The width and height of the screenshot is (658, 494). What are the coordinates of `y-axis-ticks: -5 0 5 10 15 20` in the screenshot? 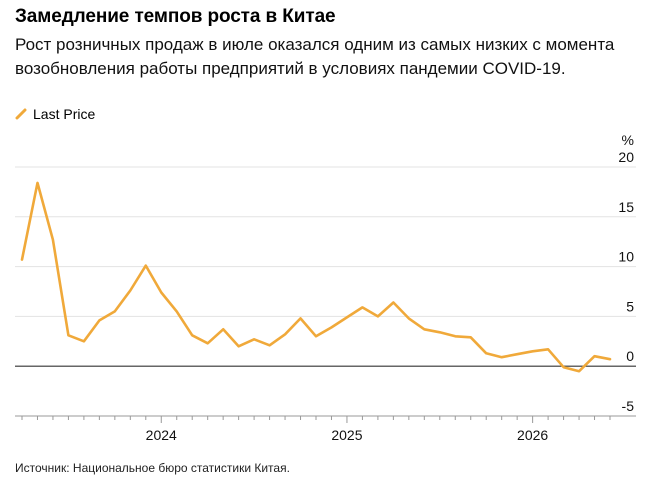 It's located at (626, 281).